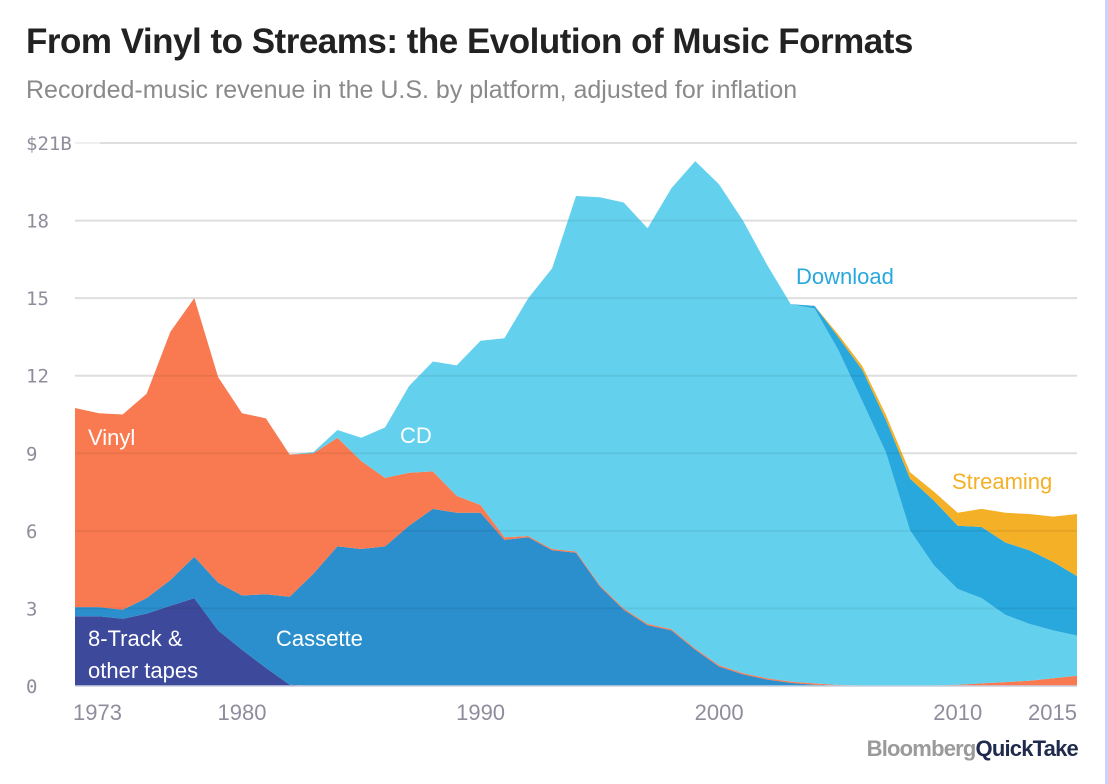 The image size is (1108, 784). What do you see at coordinates (143, 670) in the screenshot?
I see `series-label-8track-line2: other tapes` at bounding box center [143, 670].